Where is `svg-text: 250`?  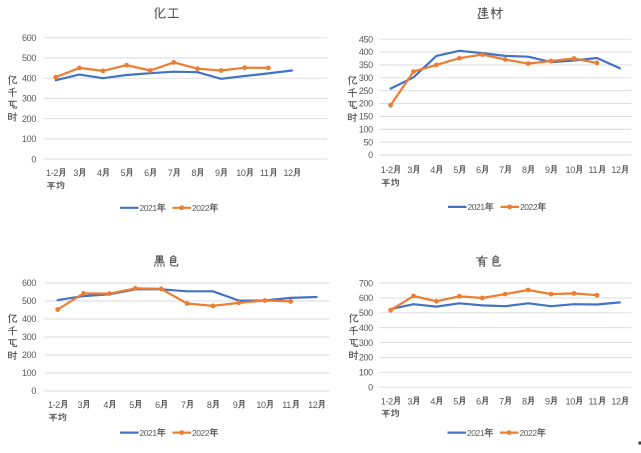 svg-text: 250 is located at coordinates (366, 91).